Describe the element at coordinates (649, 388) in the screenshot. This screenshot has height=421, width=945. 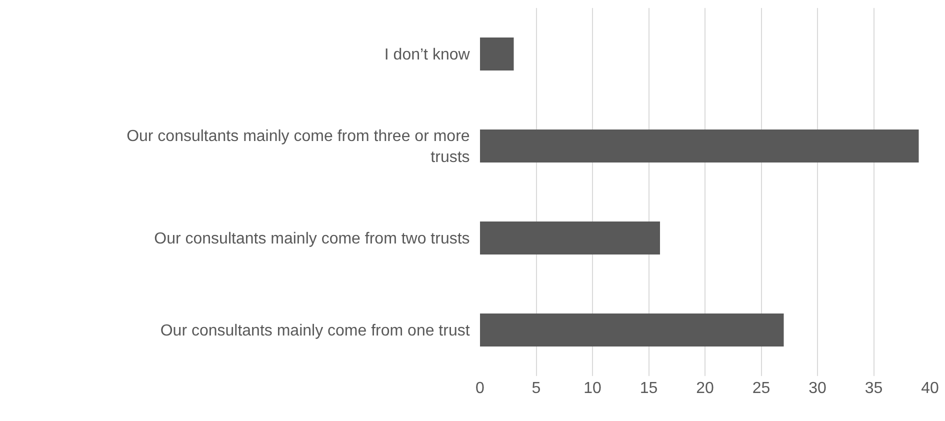
I see `x-tick-label: 15` at that location.